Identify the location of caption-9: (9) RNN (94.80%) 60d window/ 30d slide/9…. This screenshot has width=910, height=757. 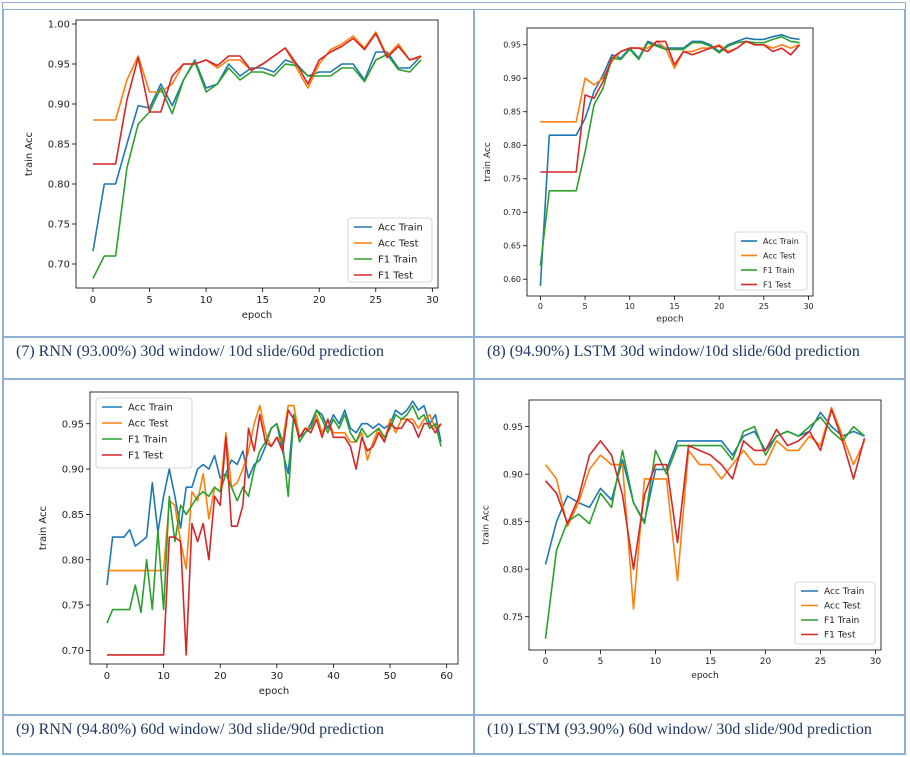
(238, 734).